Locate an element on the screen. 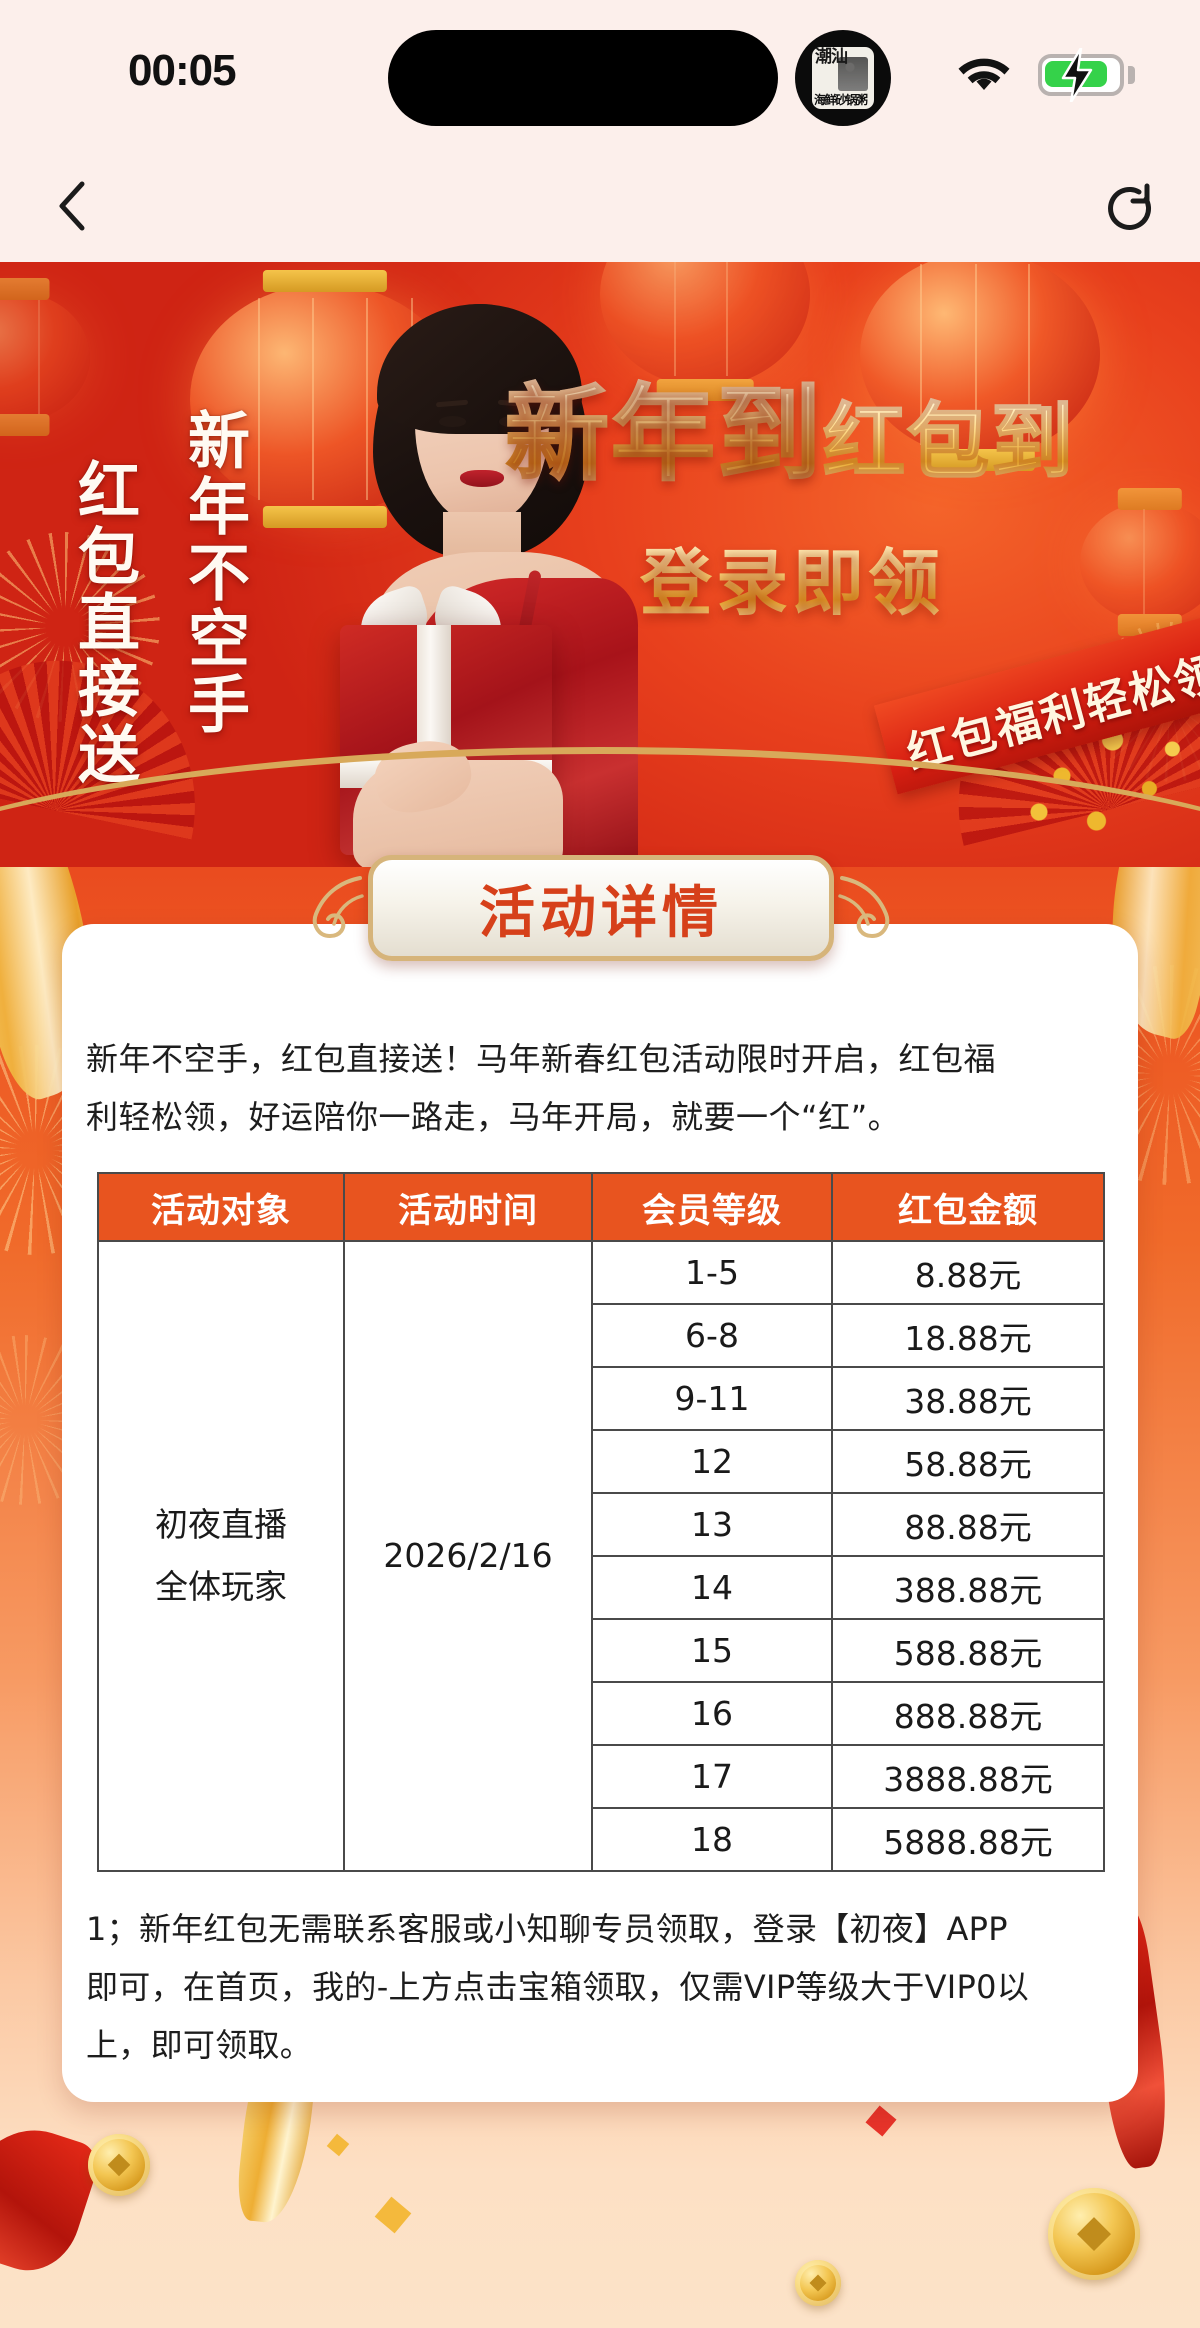 Image resolution: width=1200 pixels, height=2328 pixels. table-header-row: 活动对象 活动时间 会员等级 红包金额 is located at coordinates (601, 1207).